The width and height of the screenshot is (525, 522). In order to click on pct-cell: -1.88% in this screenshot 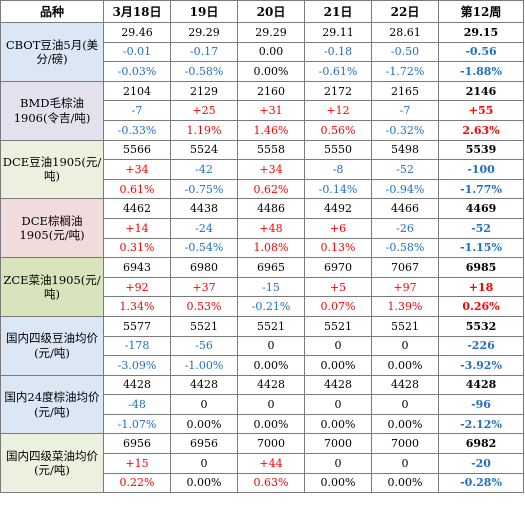, I will do `click(481, 71)`.